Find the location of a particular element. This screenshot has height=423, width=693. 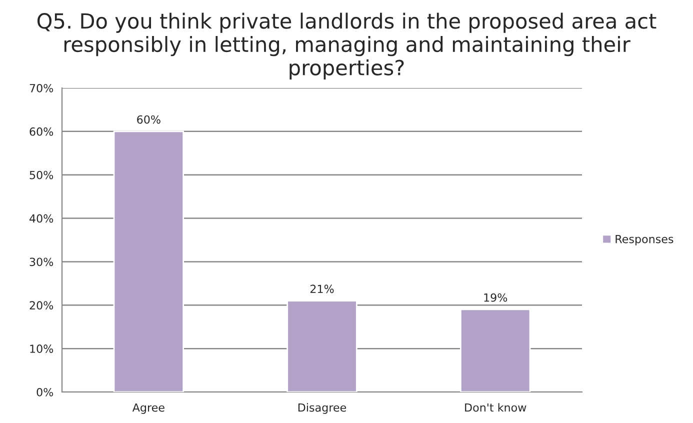

y-tick-label: 0% is located at coordinates (45, 392).